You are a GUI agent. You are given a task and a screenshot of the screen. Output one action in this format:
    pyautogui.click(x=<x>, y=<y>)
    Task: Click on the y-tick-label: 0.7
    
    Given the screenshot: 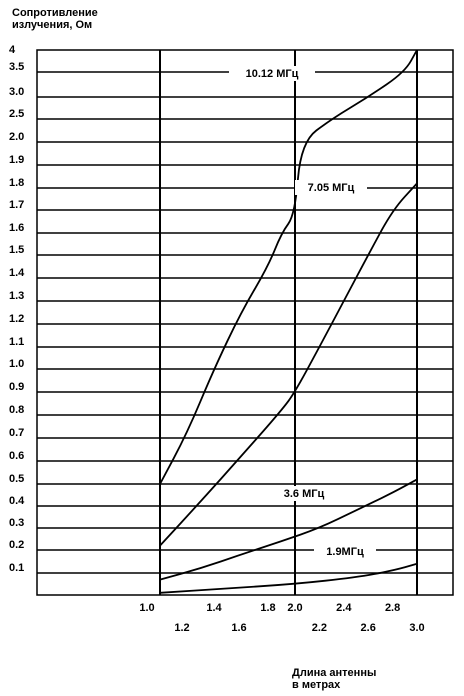 What is the action you would take?
    pyautogui.click(x=16, y=433)
    